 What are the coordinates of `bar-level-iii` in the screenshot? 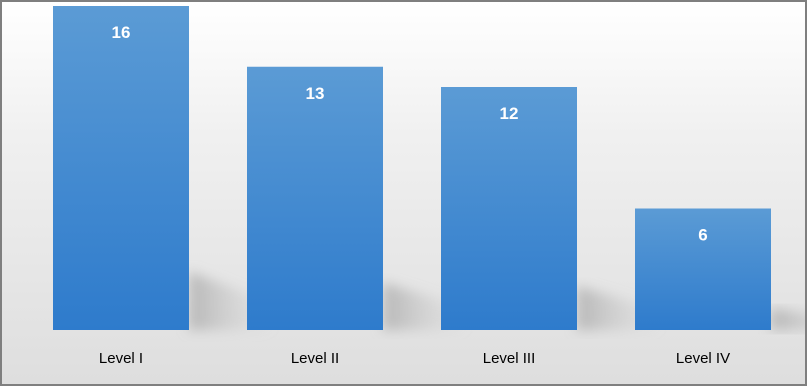 It's located at (509, 208).